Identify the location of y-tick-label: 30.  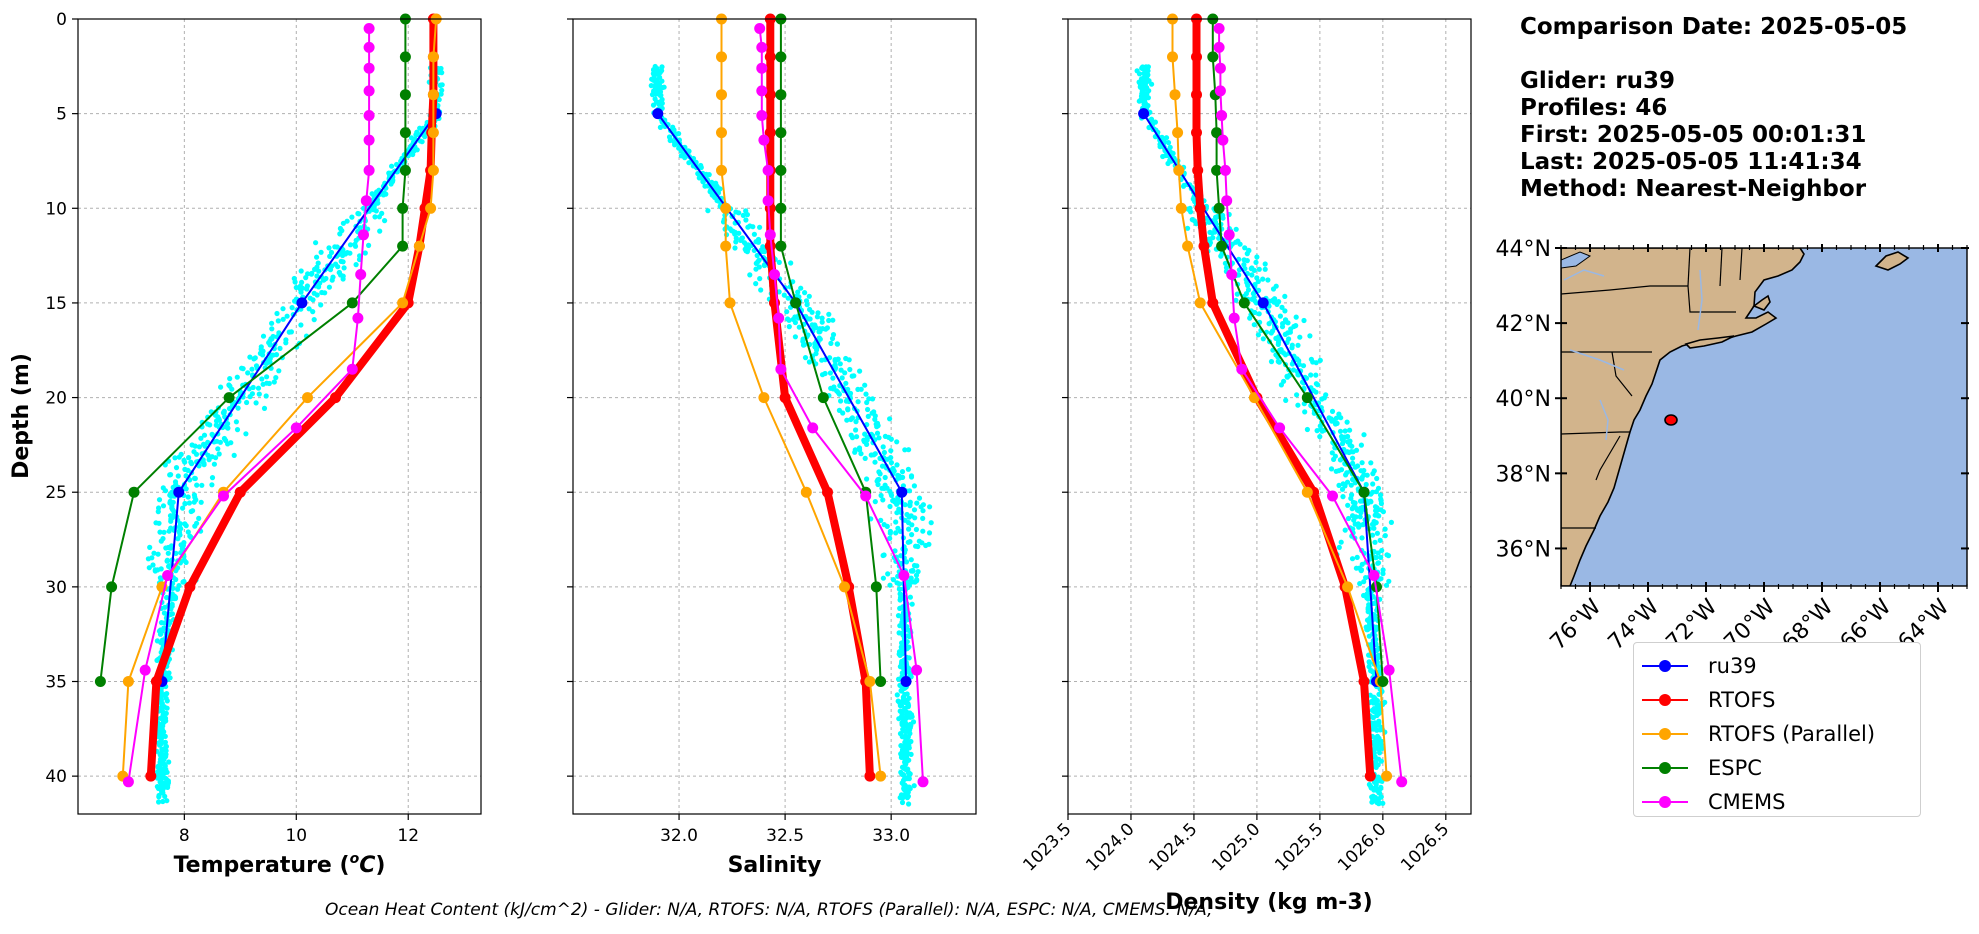
(56, 588).